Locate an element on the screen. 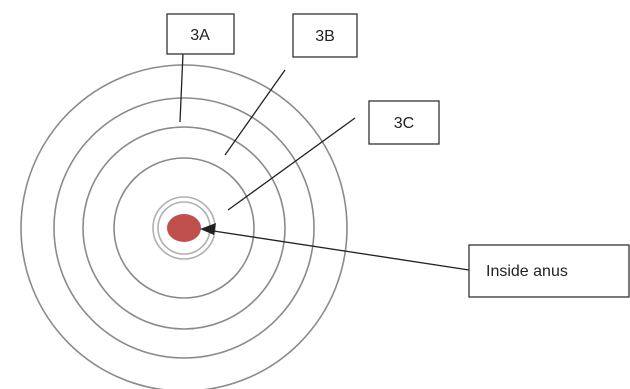 The image size is (630, 389). label-box-3b is located at coordinates (325, 35).